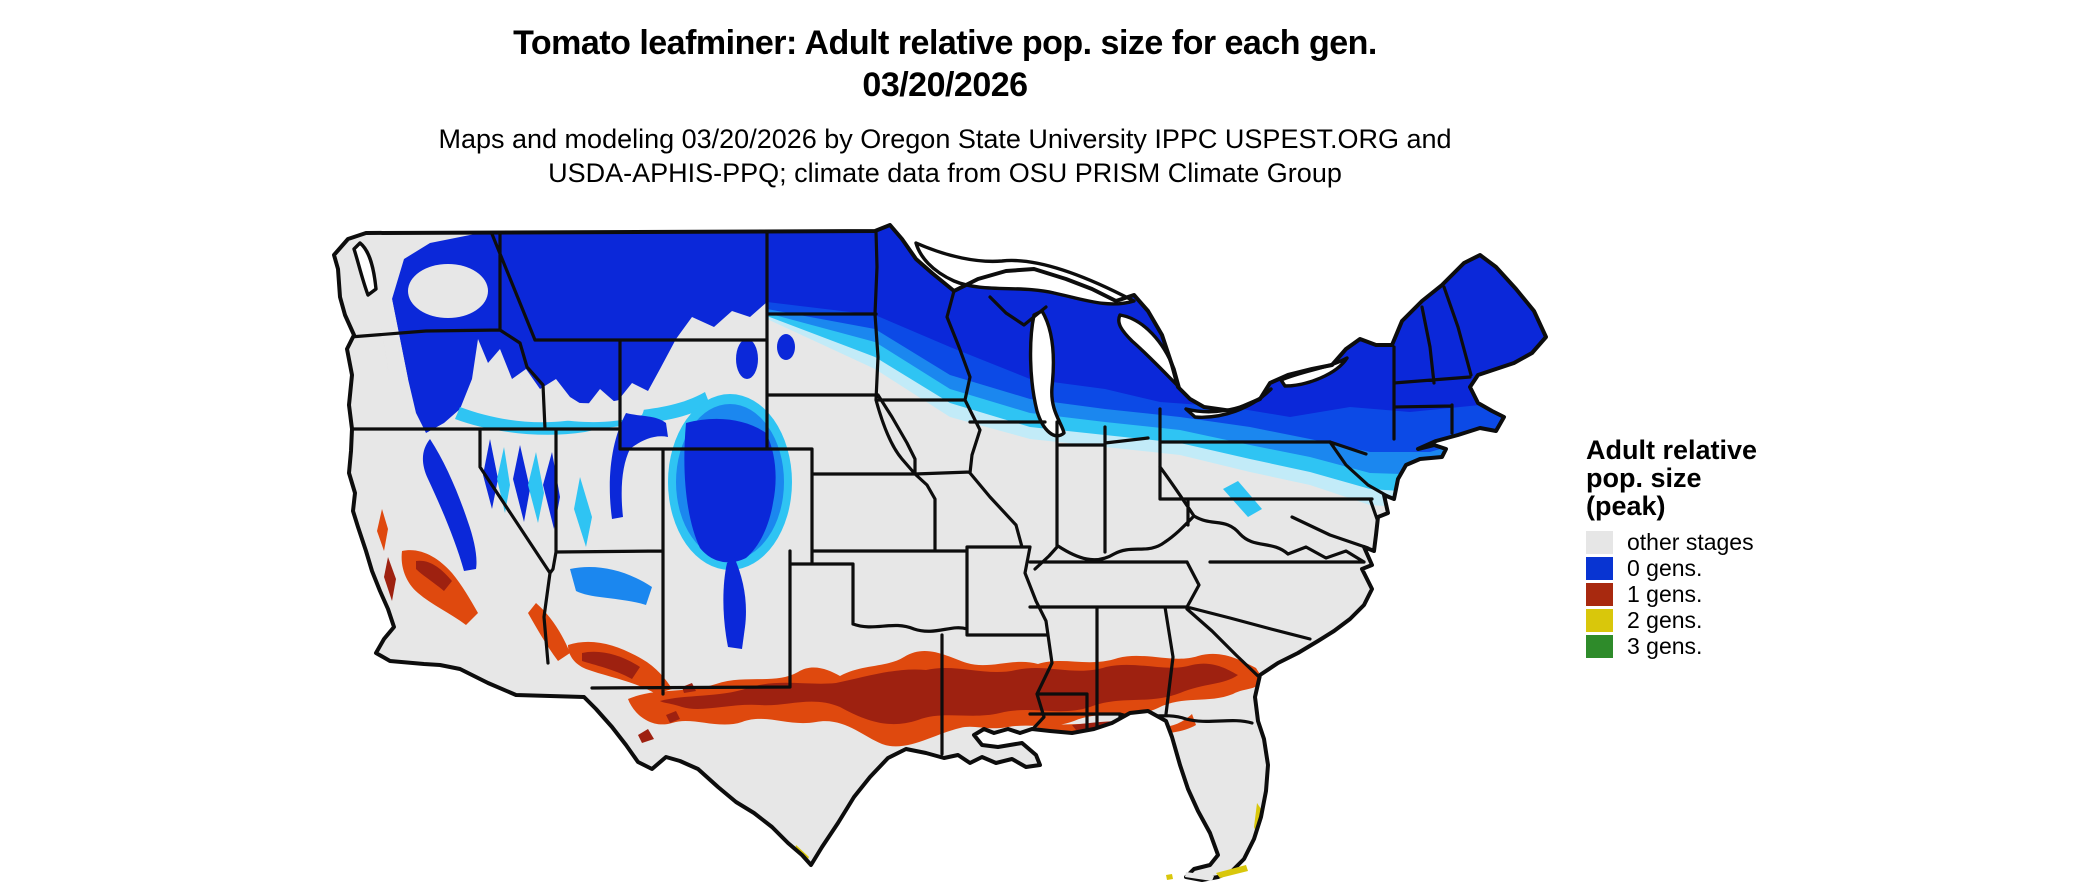 This screenshot has width=2100, height=892. Describe the element at coordinates (1665, 646) in the screenshot. I see `legend-label-3-gens: 3 gens.` at that location.